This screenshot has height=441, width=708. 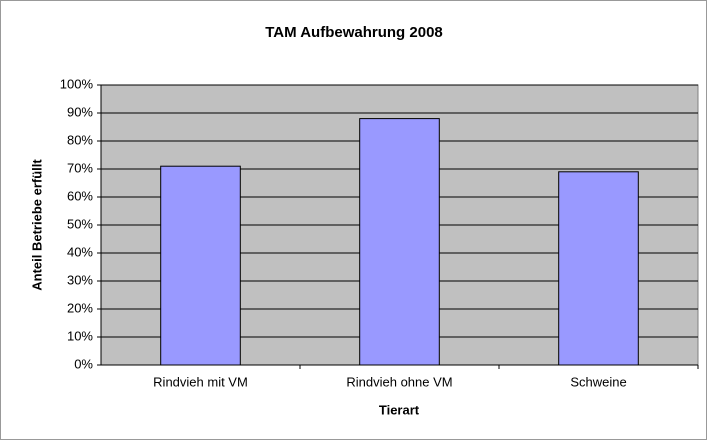 I want to click on x-tick-label: Schweine, so click(x=598, y=381).